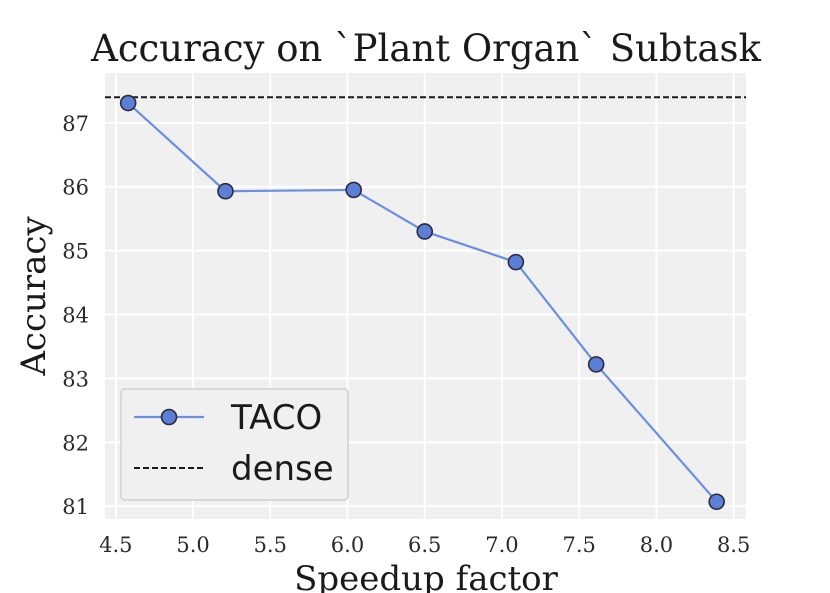 The image size is (830, 593). What do you see at coordinates (169, 417) in the screenshot?
I see `legend-taco-marker` at bounding box center [169, 417].